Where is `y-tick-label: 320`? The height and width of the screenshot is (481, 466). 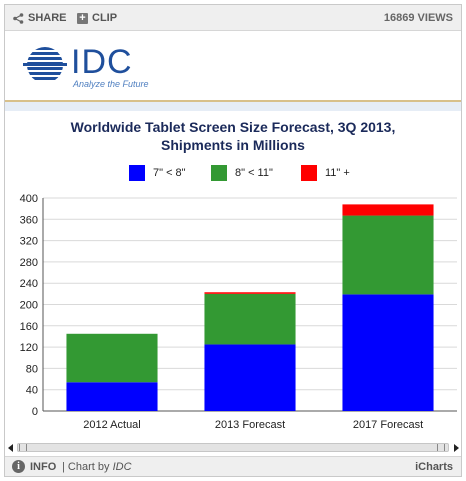 y-tick-label: 320 is located at coordinates (29, 242).